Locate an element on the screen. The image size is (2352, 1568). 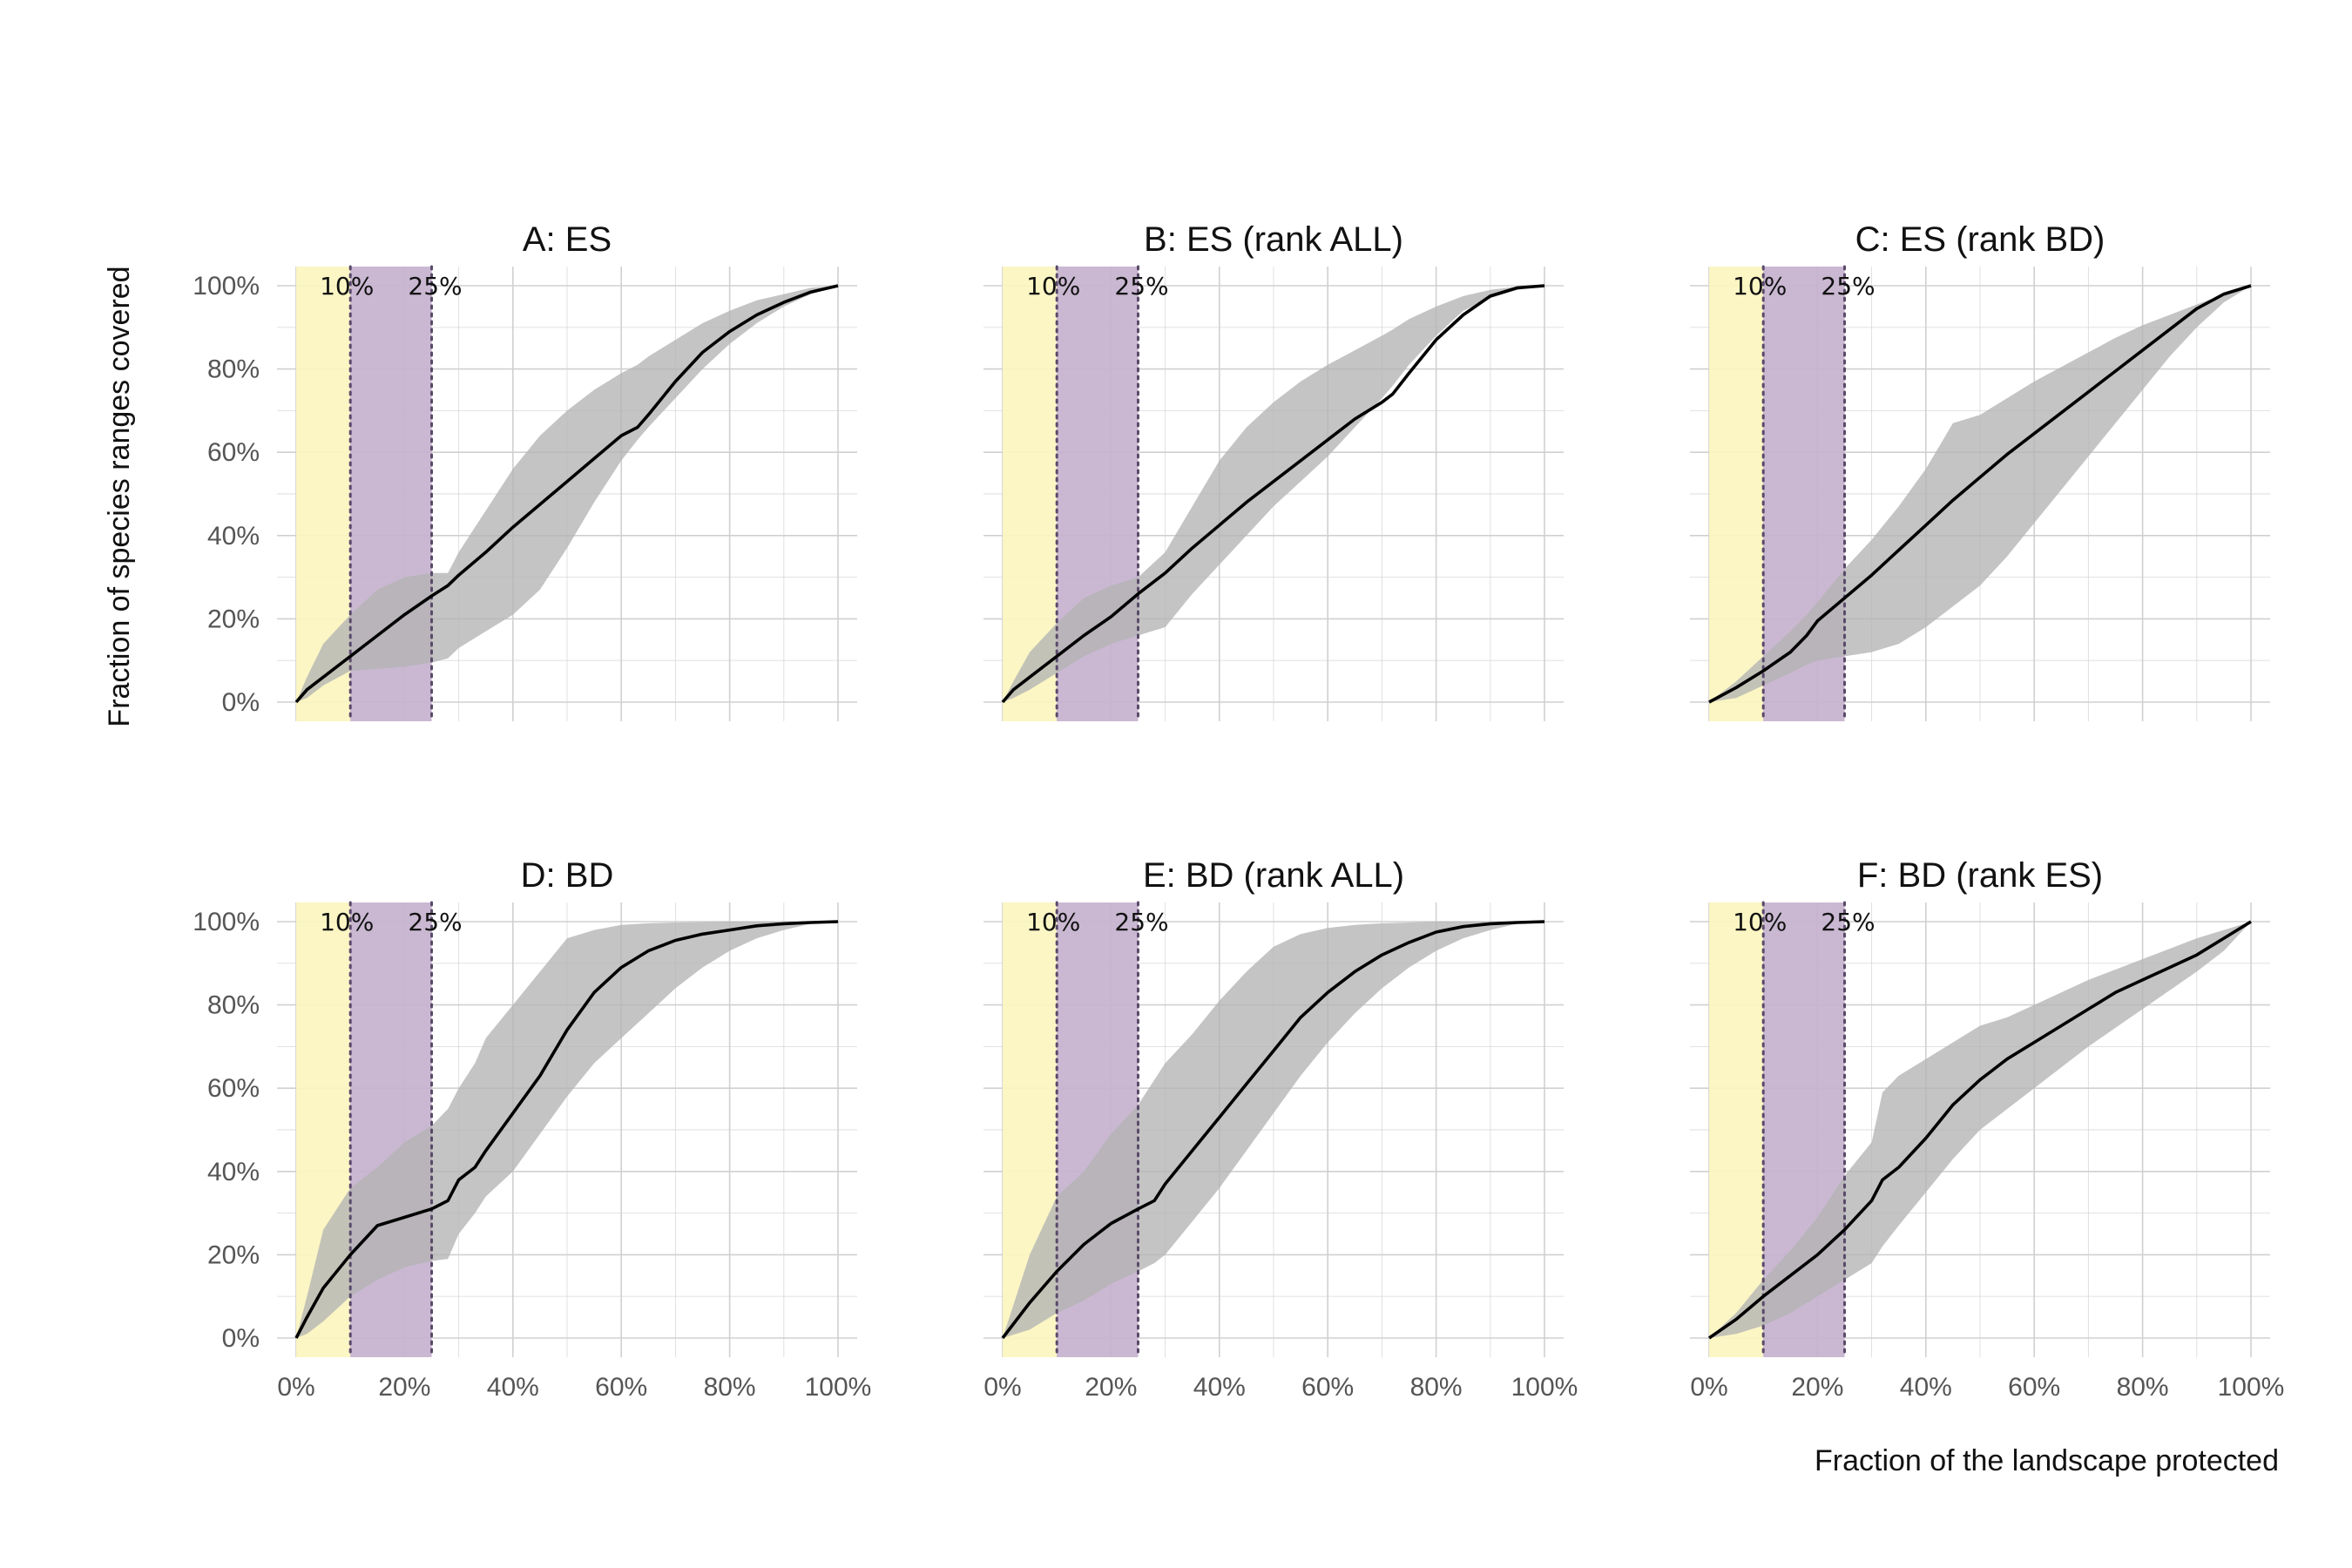
panel-f: 10% 25% F: BD (rank ES) 0% 20% 40% 60% 80% 100% is located at coordinates (1987, 1129).